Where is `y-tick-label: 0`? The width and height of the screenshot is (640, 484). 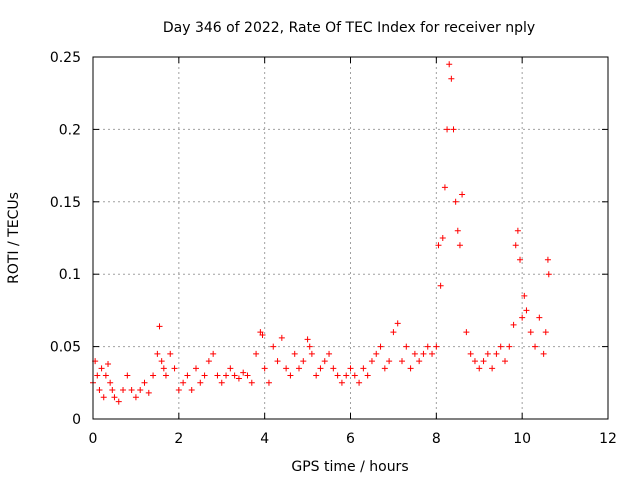
y-tick-label: 0 is located at coordinates (76, 420).